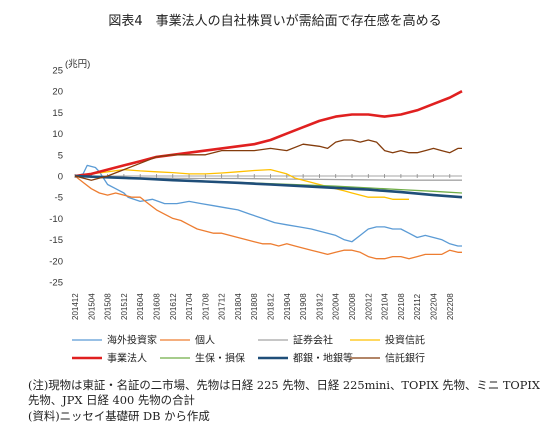 The height and width of the screenshot is (440, 550). What do you see at coordinates (319, 306) in the screenshot?
I see `x-tick-label: 201912` at bounding box center [319, 306].